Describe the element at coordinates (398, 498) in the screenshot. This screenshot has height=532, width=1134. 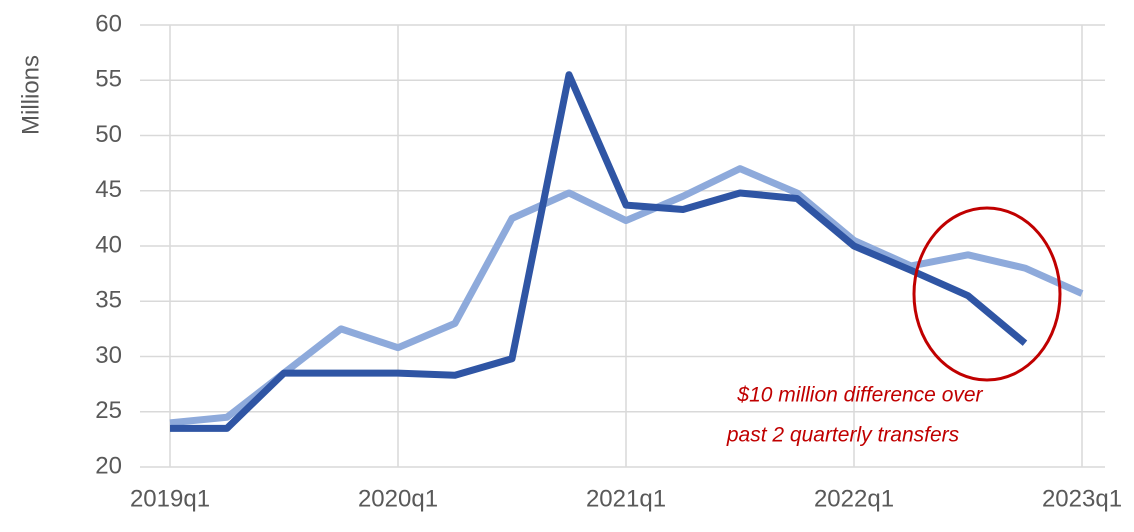
I see `x-tick-label: 2020q1` at that location.